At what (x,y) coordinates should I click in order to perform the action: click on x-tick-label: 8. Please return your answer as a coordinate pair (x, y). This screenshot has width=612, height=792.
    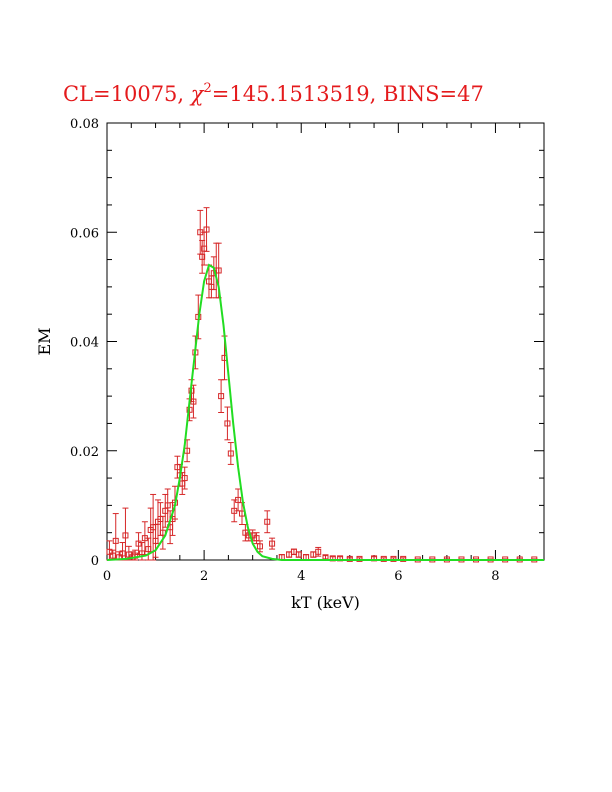
    Looking at the image, I should click on (495, 576).